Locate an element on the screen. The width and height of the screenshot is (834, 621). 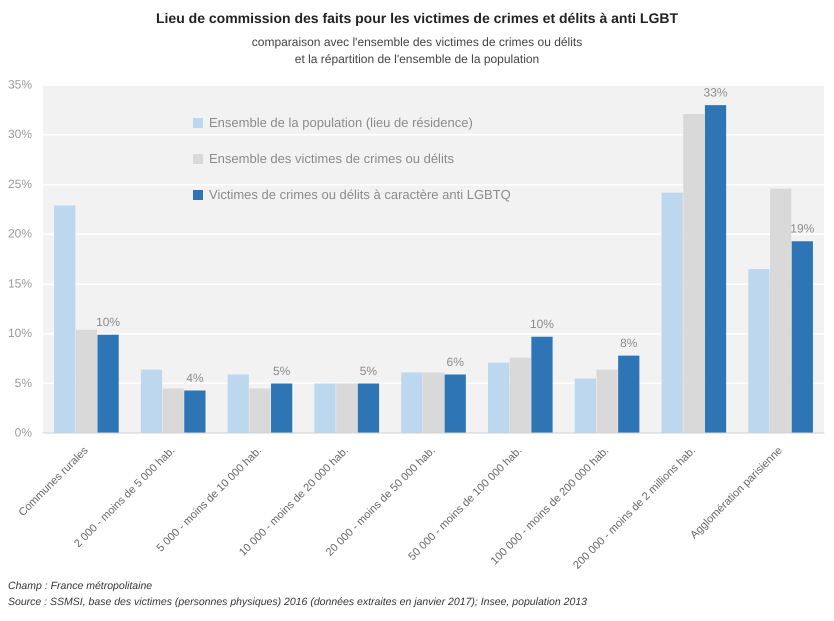
text: Champ : France métropolitaine is located at coordinates (81, 586).